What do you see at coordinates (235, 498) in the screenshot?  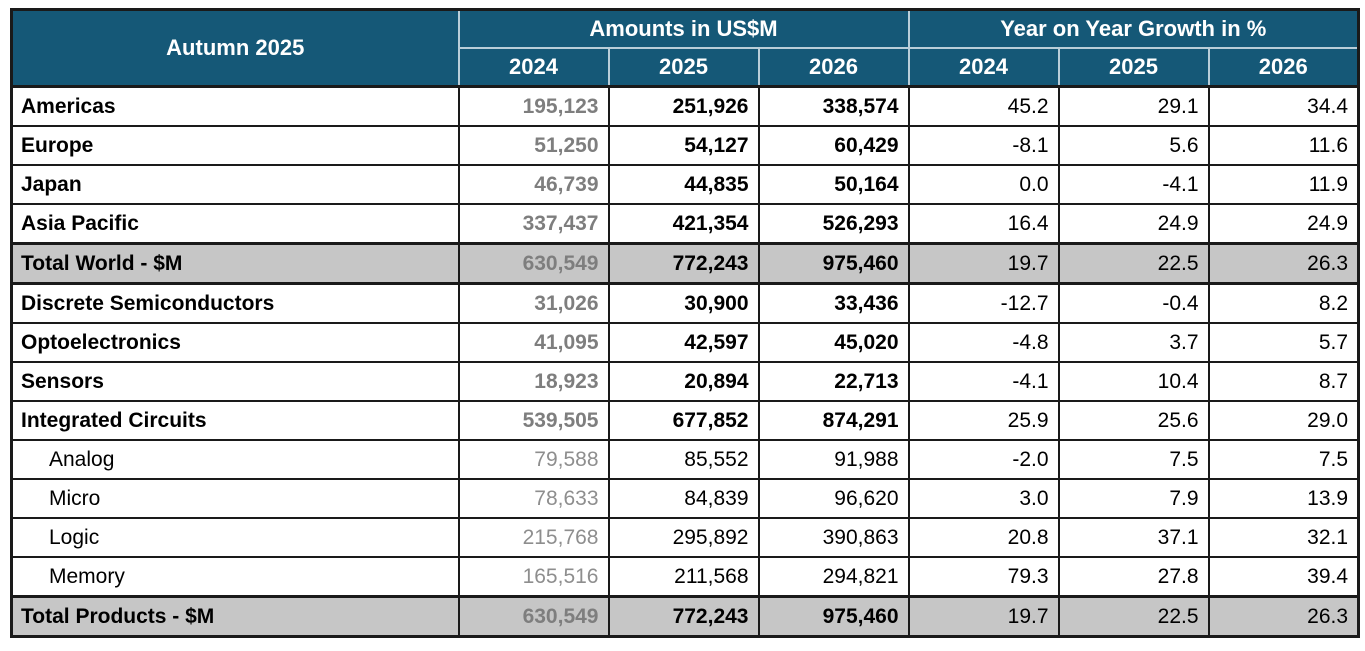 I see `row-label: Micro` at bounding box center [235, 498].